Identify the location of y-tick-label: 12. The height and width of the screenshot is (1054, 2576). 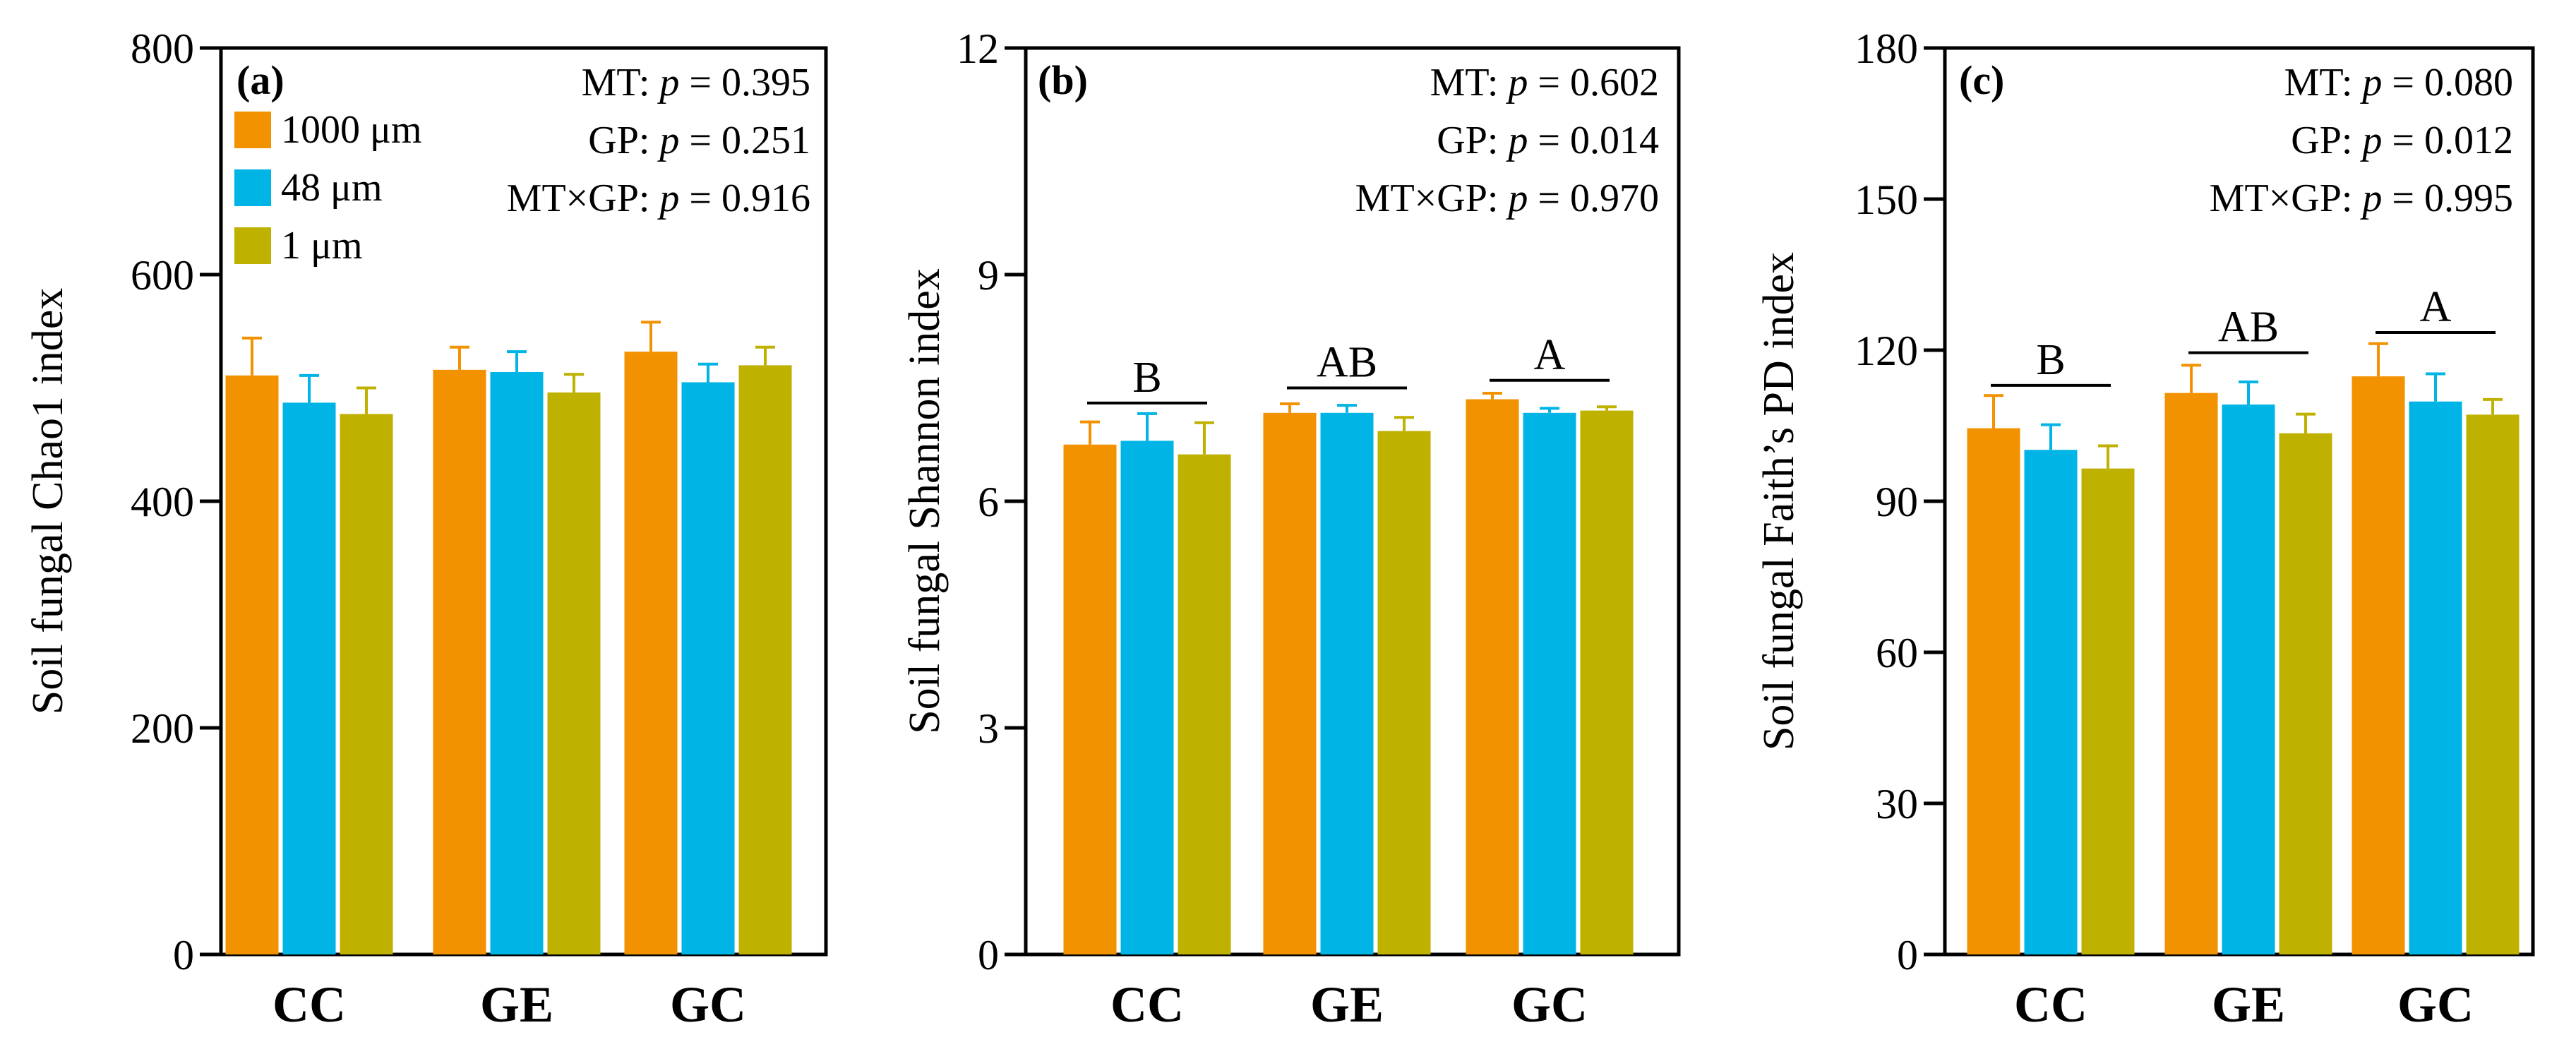
(978, 48).